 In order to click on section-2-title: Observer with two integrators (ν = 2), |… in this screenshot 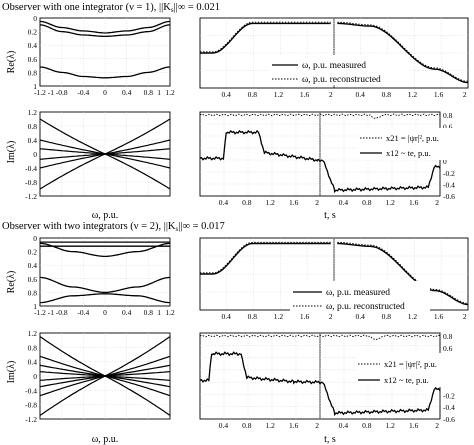, I will do `click(113, 227)`.